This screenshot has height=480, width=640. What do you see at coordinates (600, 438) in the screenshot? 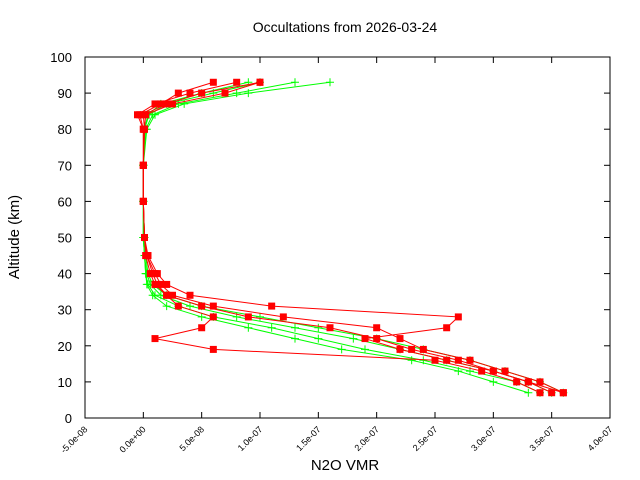
I see `x-tick-label: 4.0e-07` at bounding box center [600, 438].